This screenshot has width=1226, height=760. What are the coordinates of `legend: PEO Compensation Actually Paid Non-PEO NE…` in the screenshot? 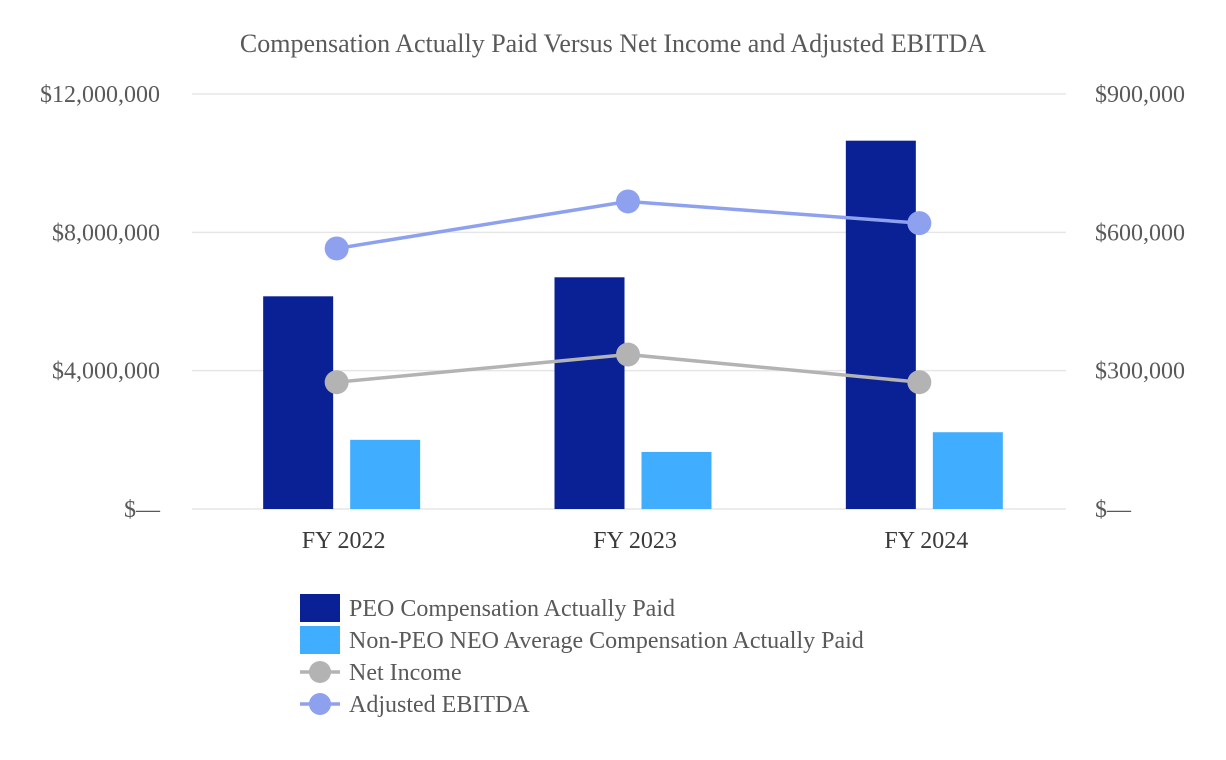 It's located at (582, 656).